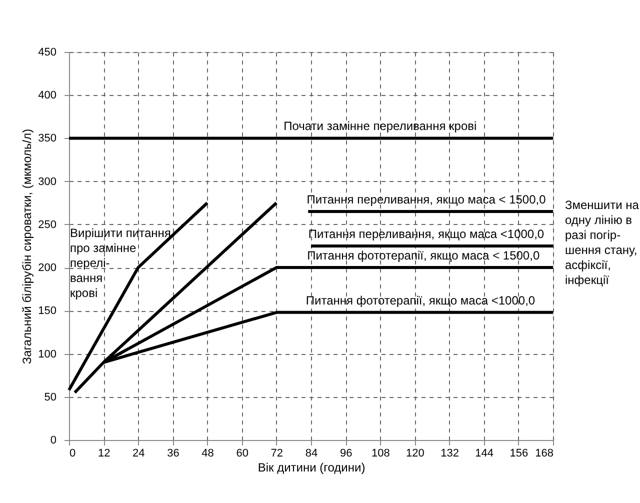 The width and height of the screenshot is (640, 503). Describe the element at coordinates (104, 454) in the screenshot. I see `x-tick-label: 12` at that location.